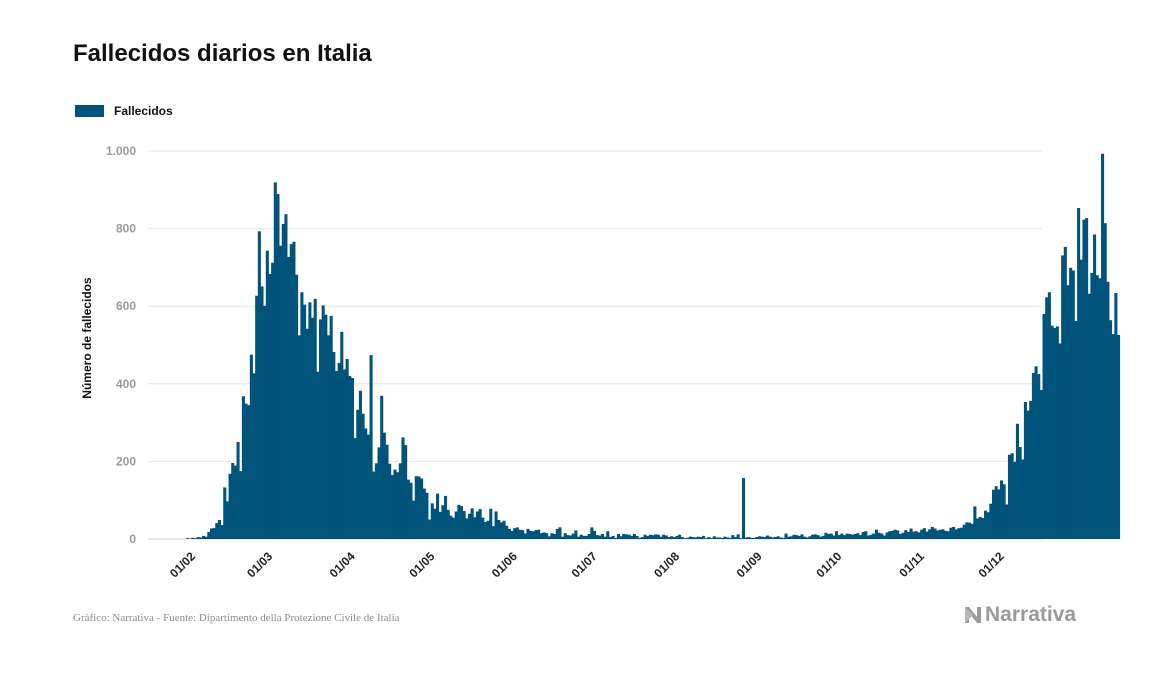  Describe the element at coordinates (121, 345) in the screenshot. I see `y-axis-ticks: 0 200 400 600 800 1.000` at that location.